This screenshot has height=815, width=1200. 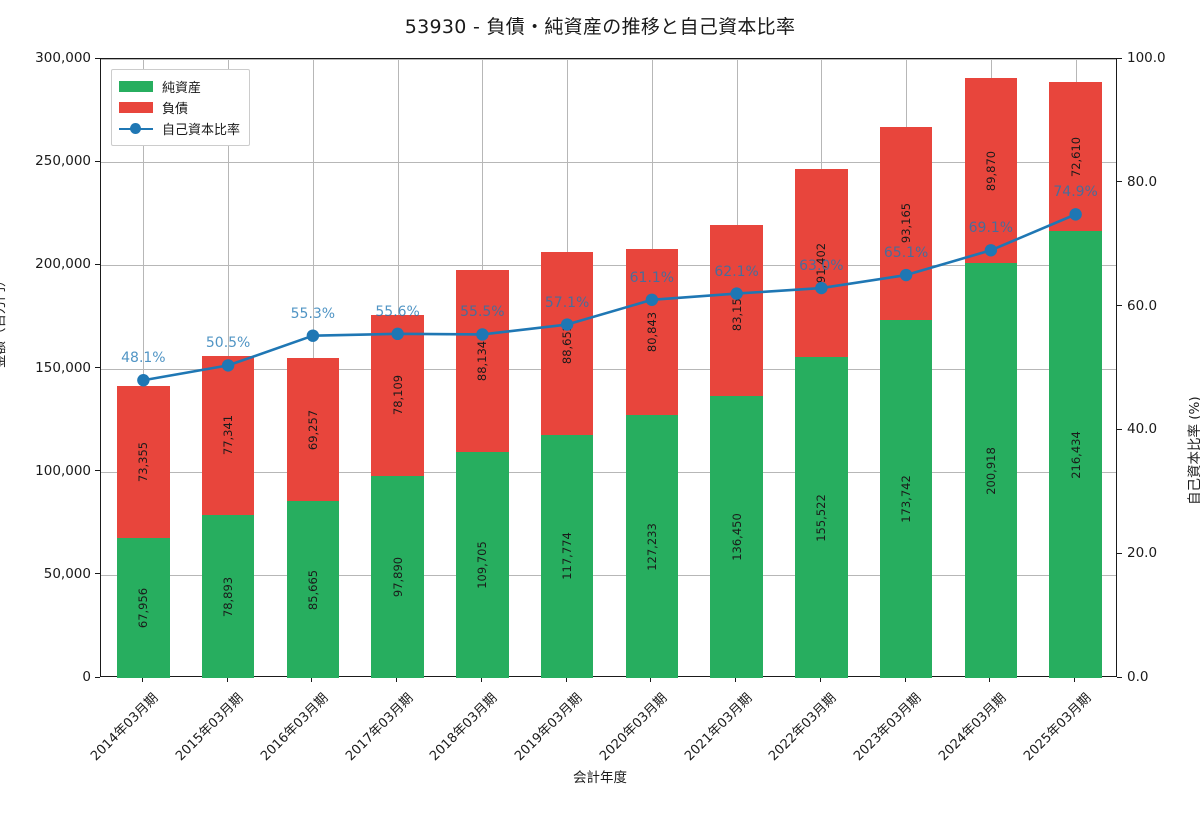 I want to click on bar-segment-equity: 127,233, so click(x=652, y=546).